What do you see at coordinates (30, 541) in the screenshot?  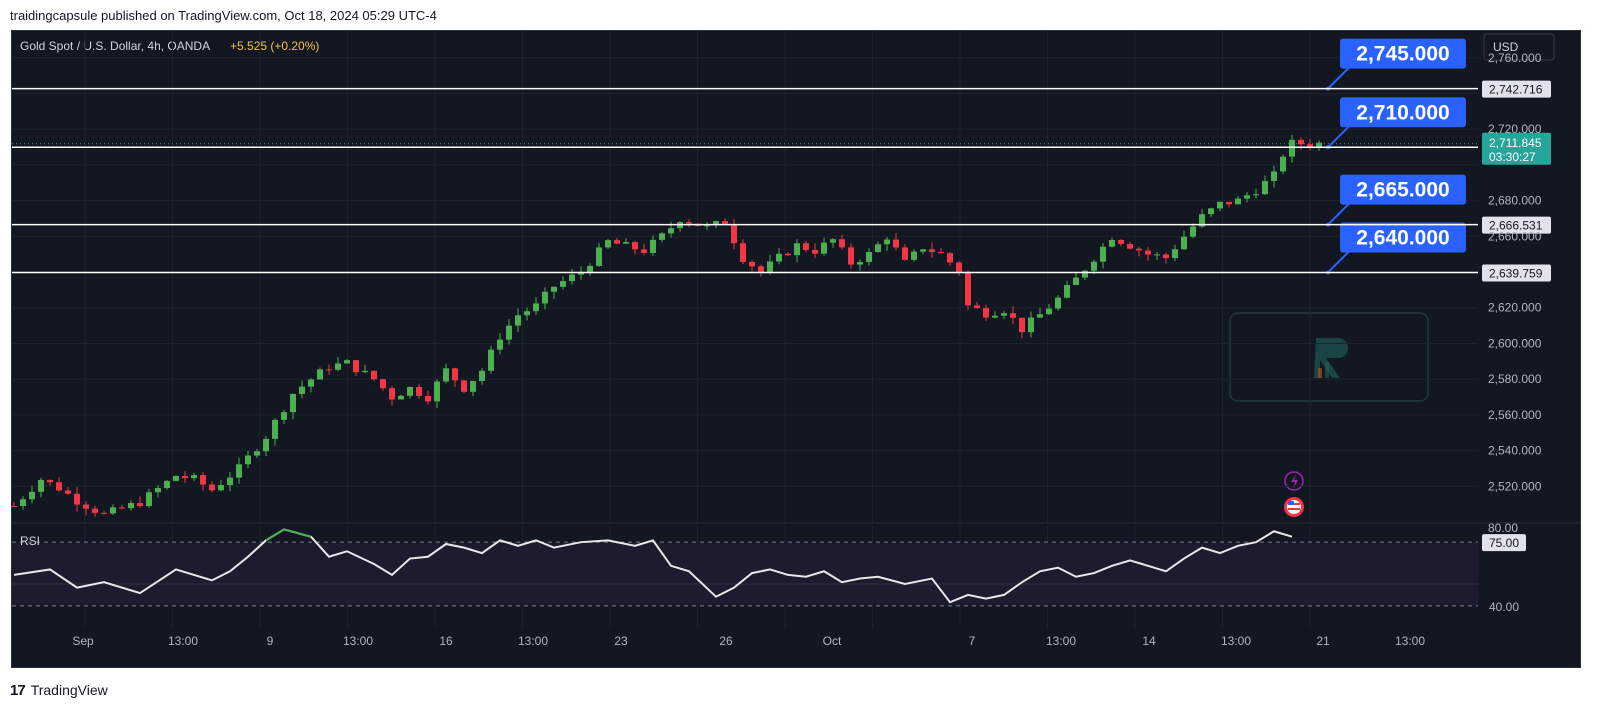 I see `rsi-label: RSI` at bounding box center [30, 541].